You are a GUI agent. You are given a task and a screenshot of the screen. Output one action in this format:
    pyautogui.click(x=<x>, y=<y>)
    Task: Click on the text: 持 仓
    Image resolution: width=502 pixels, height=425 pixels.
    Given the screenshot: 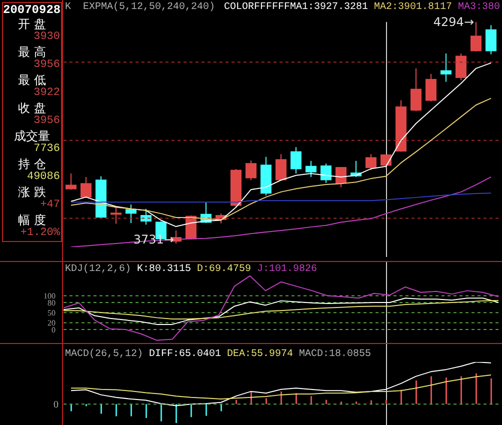 What is the action you would take?
    pyautogui.click(x=32, y=164)
    